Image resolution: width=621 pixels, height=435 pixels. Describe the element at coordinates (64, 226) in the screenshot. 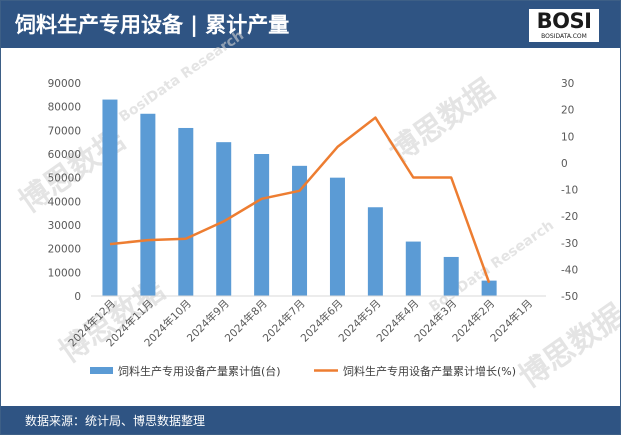

I see `left-tick-label: 30000` at that location.